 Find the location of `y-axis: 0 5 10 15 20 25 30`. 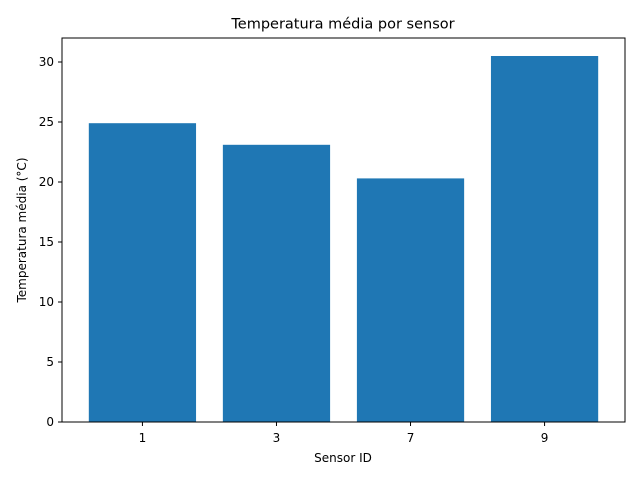

y-axis: 0 5 10 15 20 25 30 is located at coordinates (50, 242).